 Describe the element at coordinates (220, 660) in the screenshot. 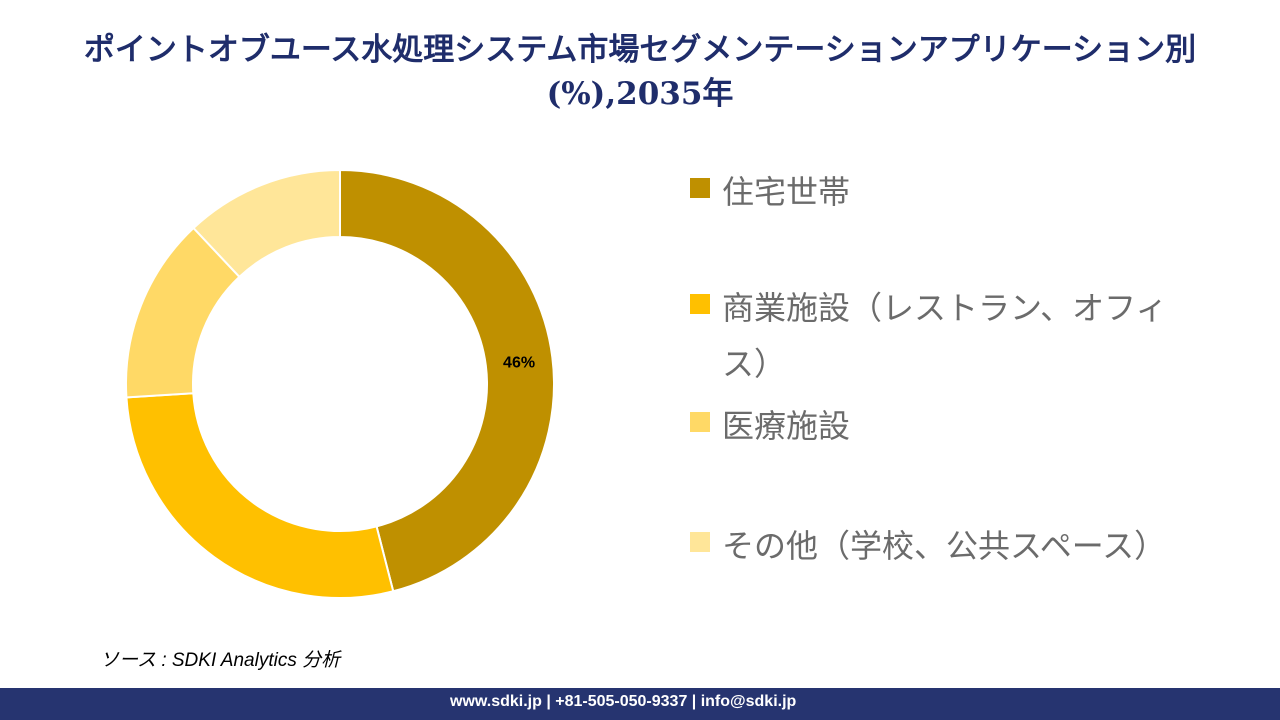

I see `source-note: ソース : SDKI Analytics 分析` at that location.